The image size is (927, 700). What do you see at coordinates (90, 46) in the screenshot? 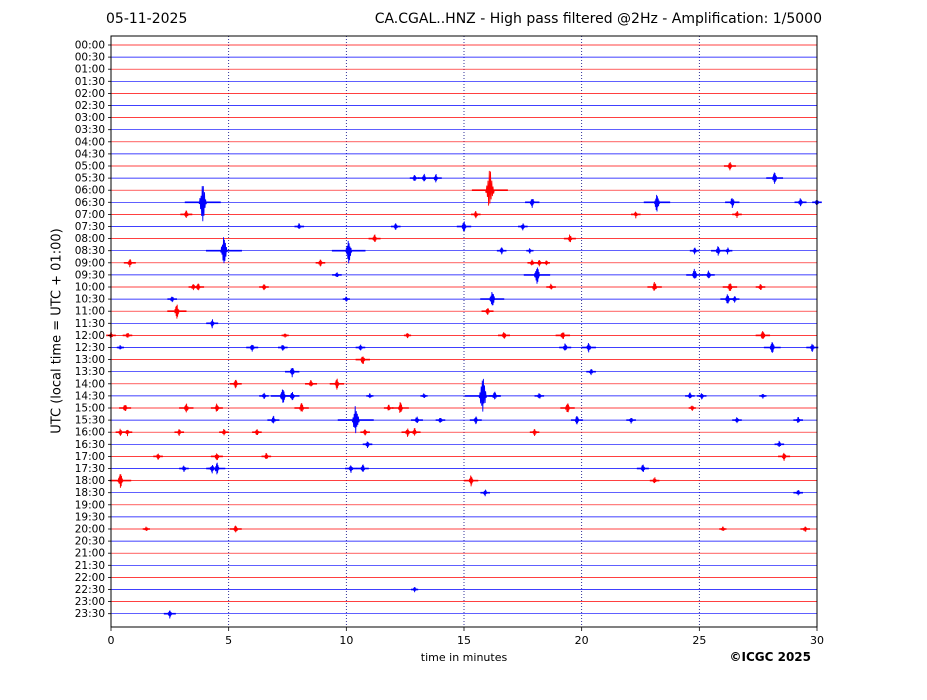
I see `y-tick-label: 00:00` at bounding box center [90, 46].